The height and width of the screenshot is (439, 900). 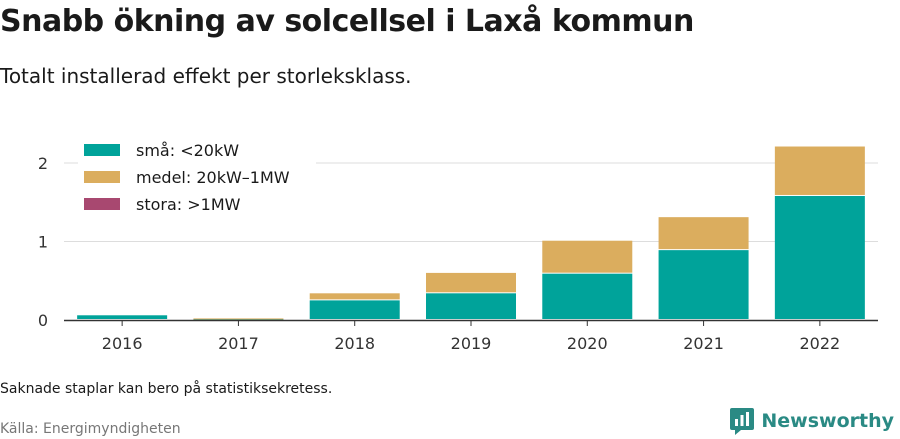 I want to click on legend: små: <20kW medel: 20kW–1MW stora: >1MW, so click(x=197, y=180).